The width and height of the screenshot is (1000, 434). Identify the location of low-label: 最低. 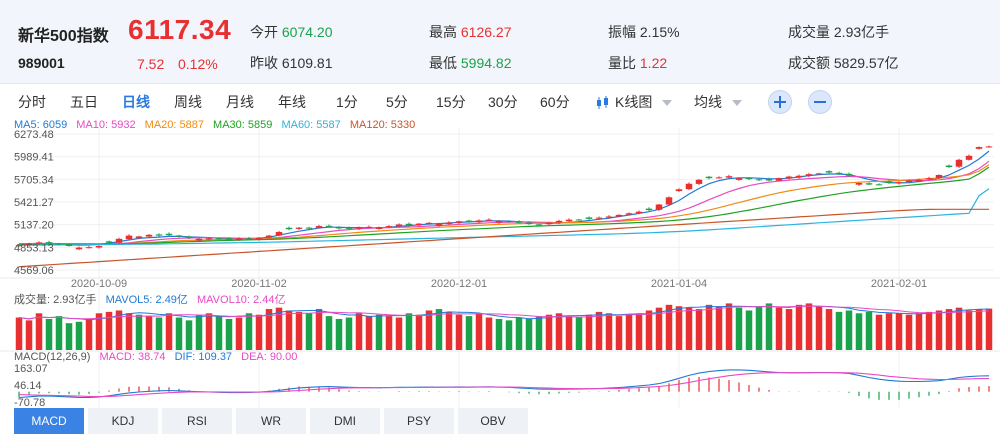
(443, 63).